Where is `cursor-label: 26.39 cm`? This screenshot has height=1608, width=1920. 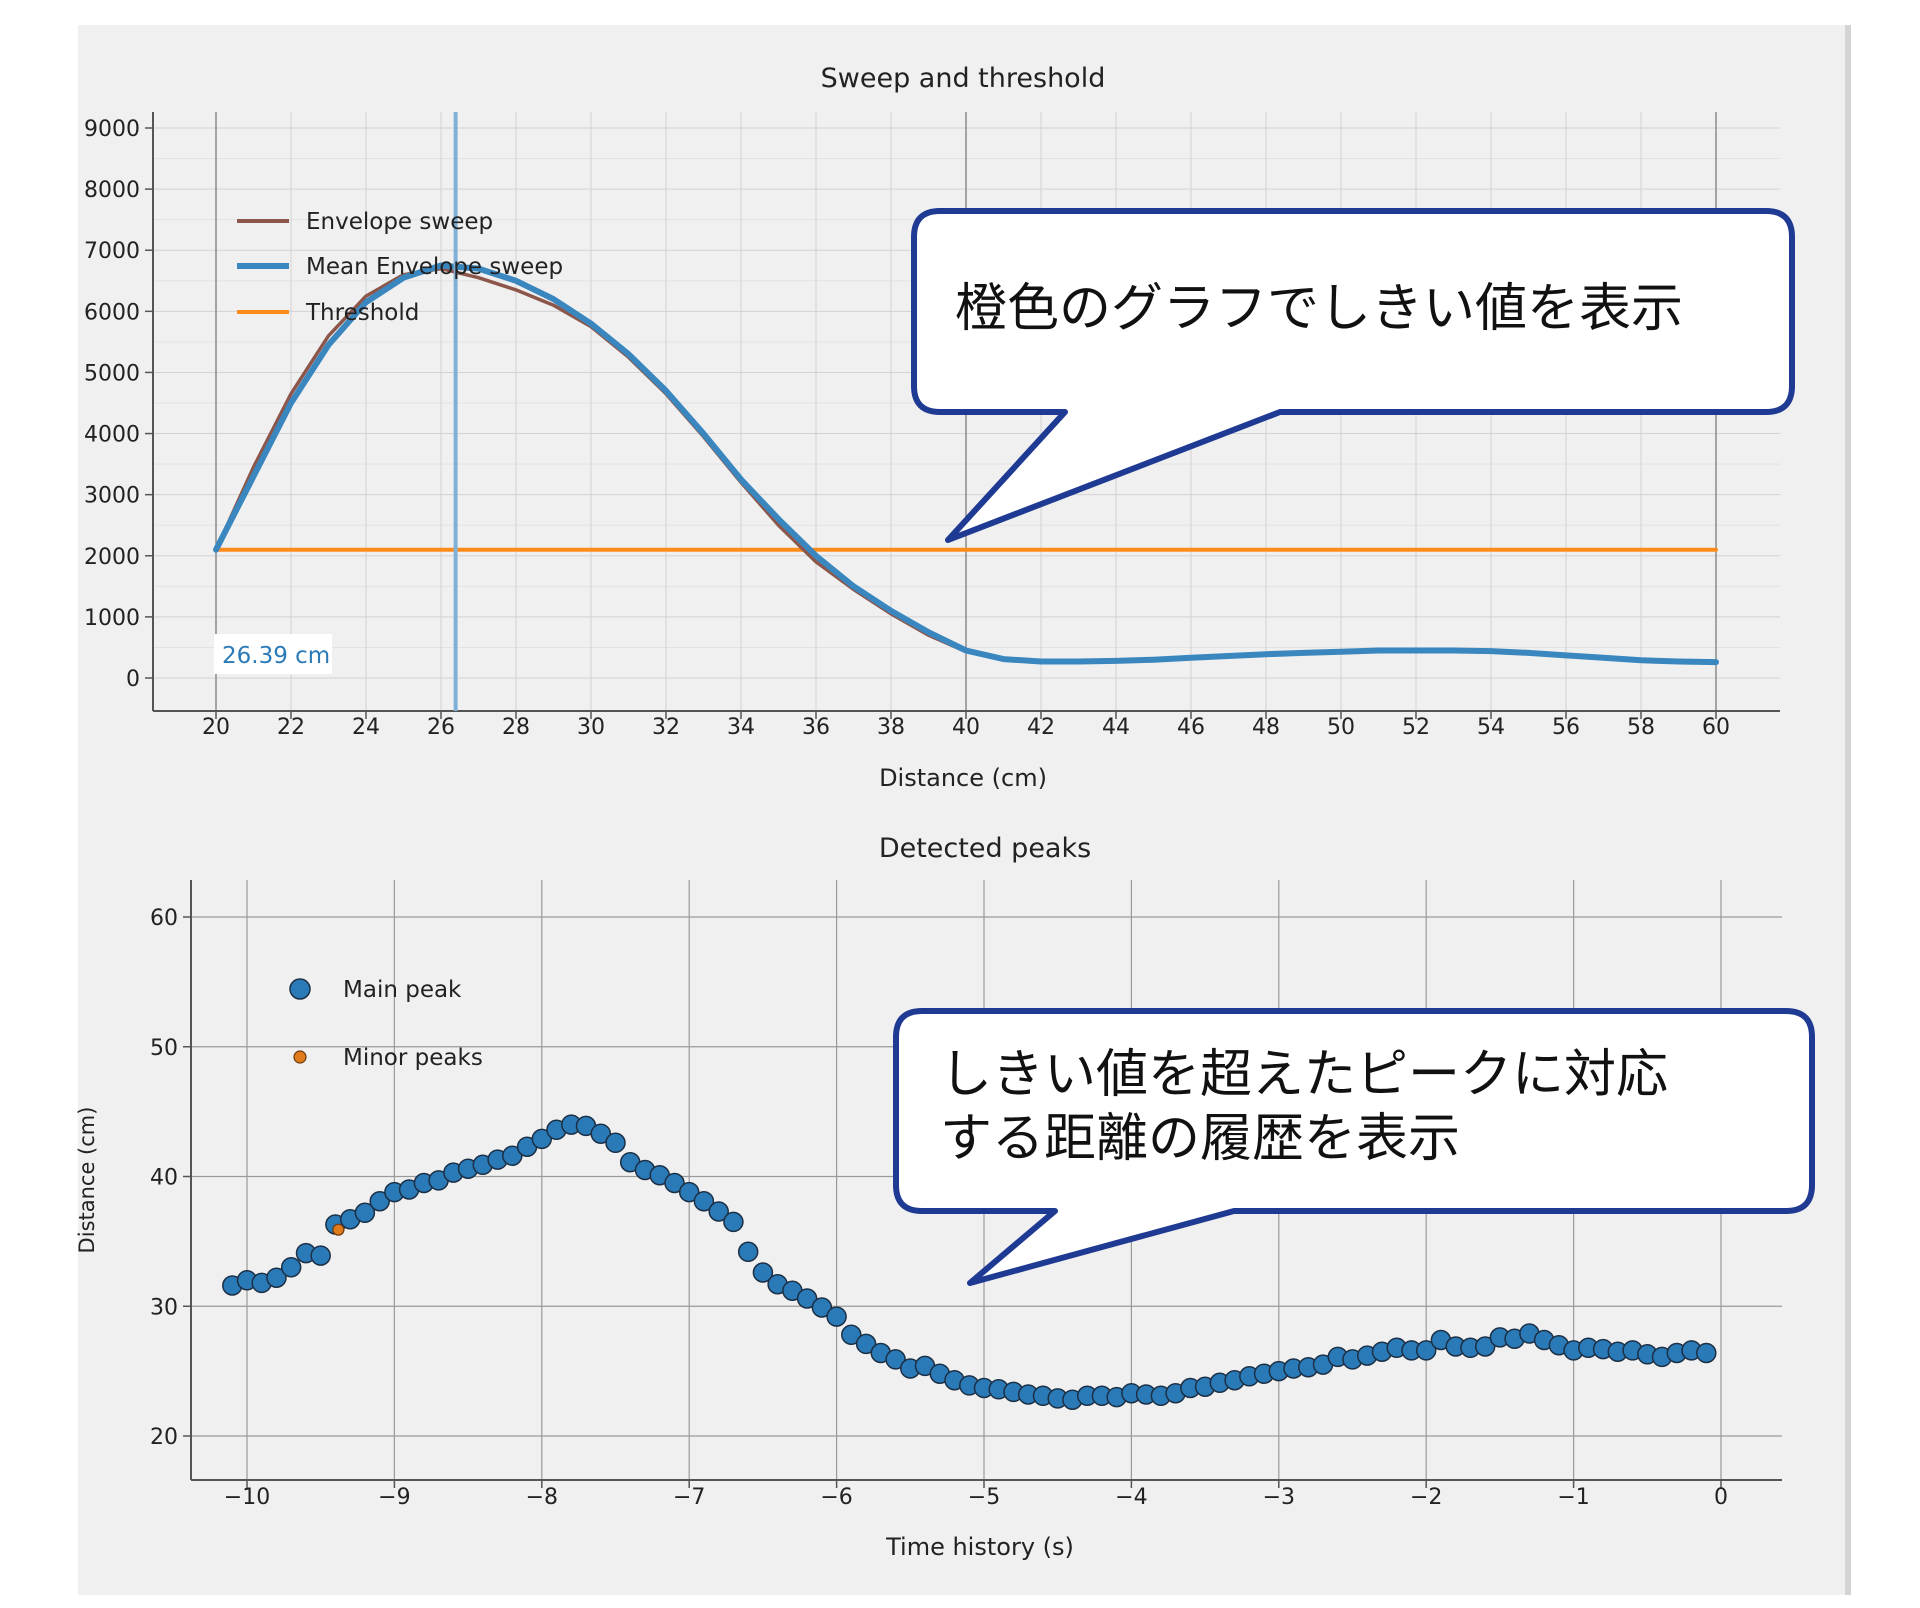 cursor-label: 26.39 cm is located at coordinates (276, 656).